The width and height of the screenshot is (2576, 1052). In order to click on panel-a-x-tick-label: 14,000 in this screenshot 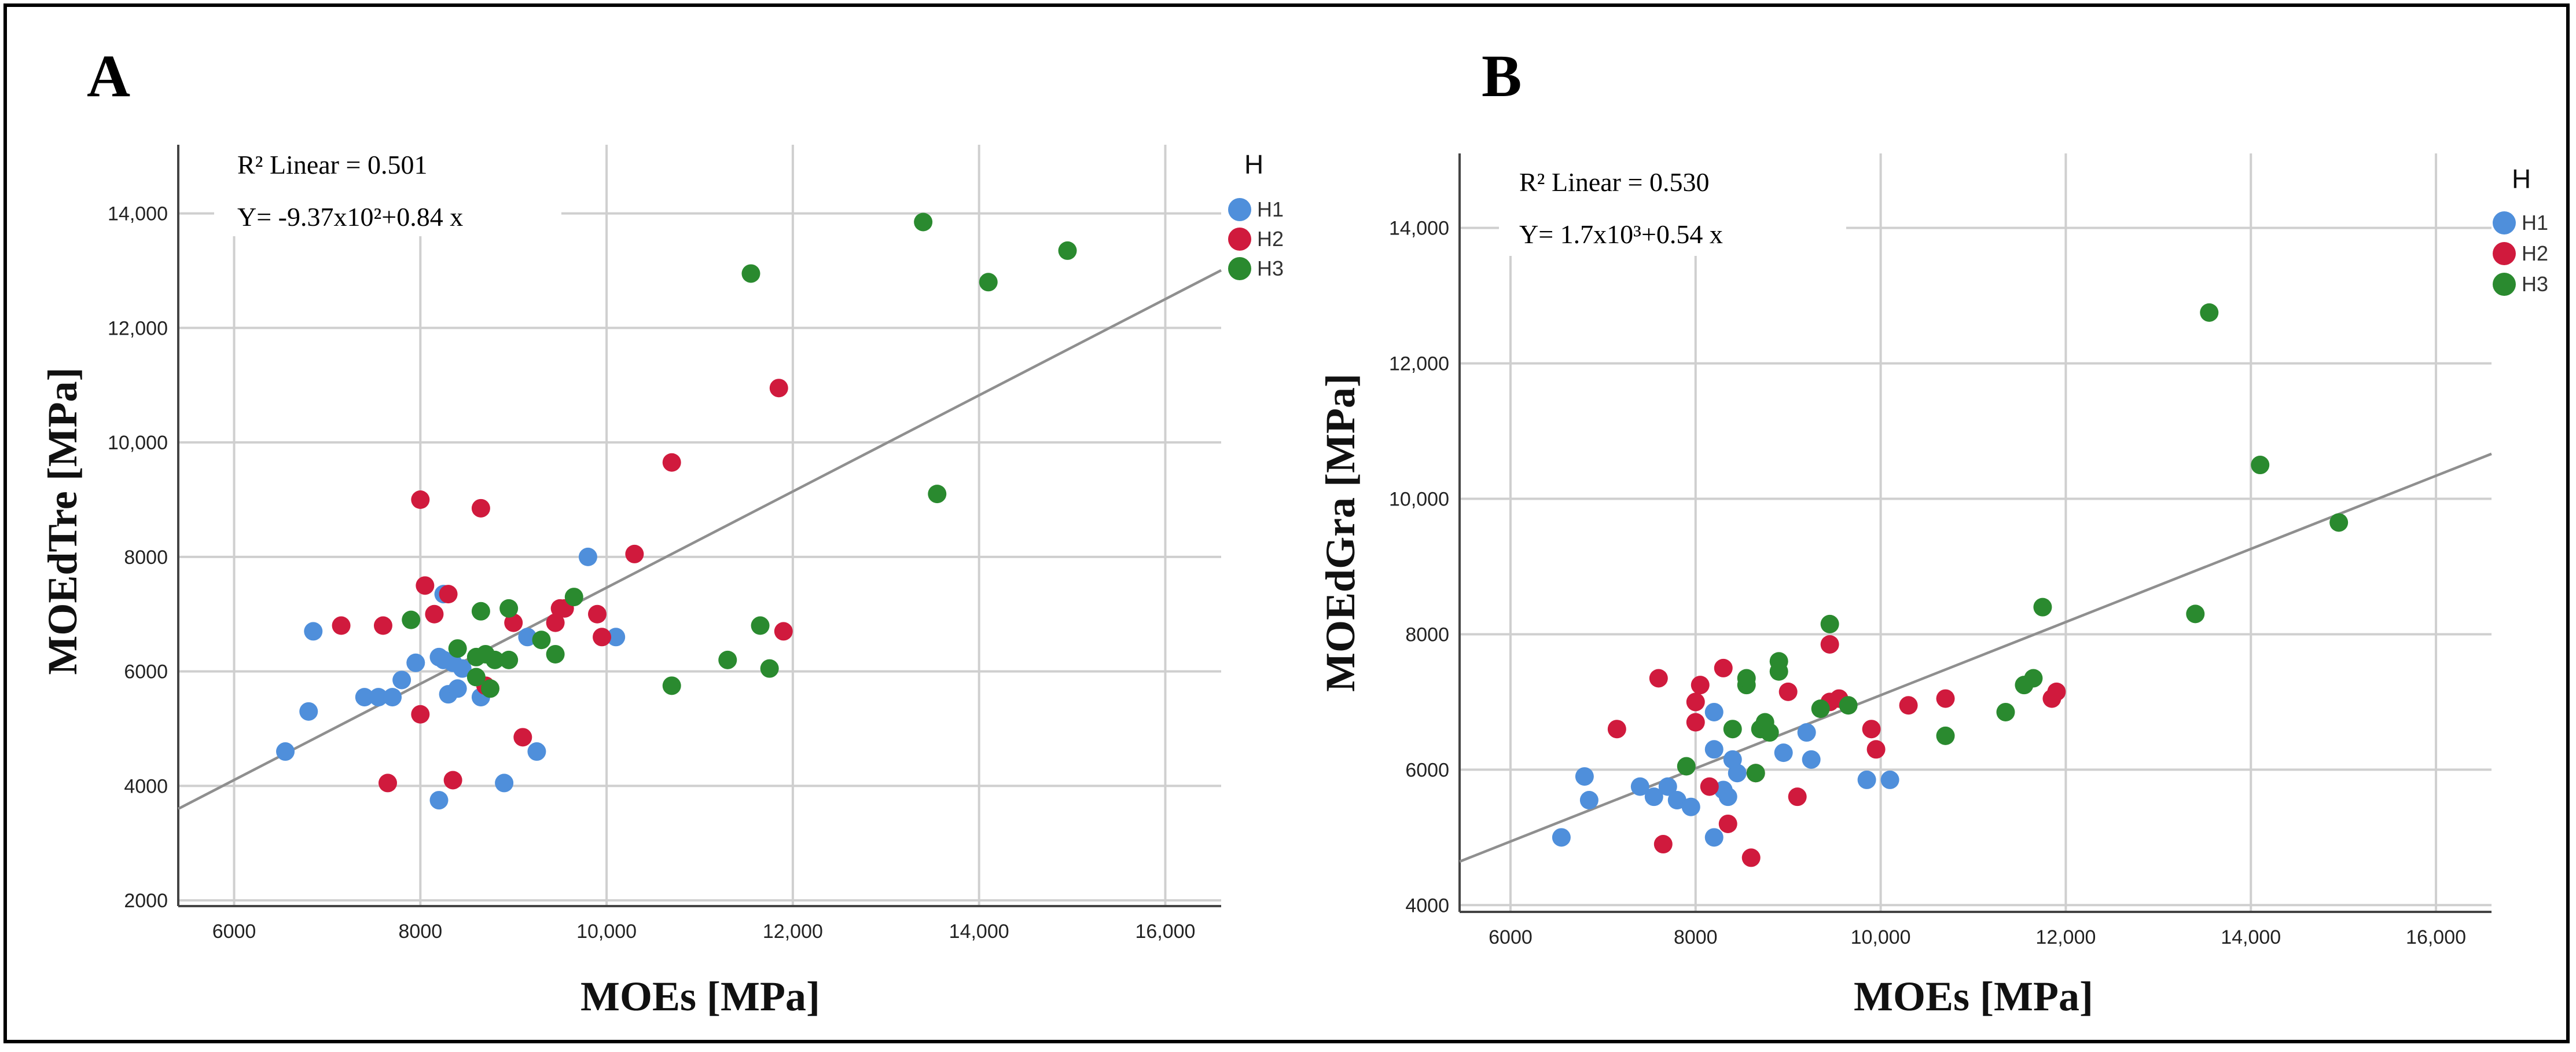, I will do `click(979, 932)`.